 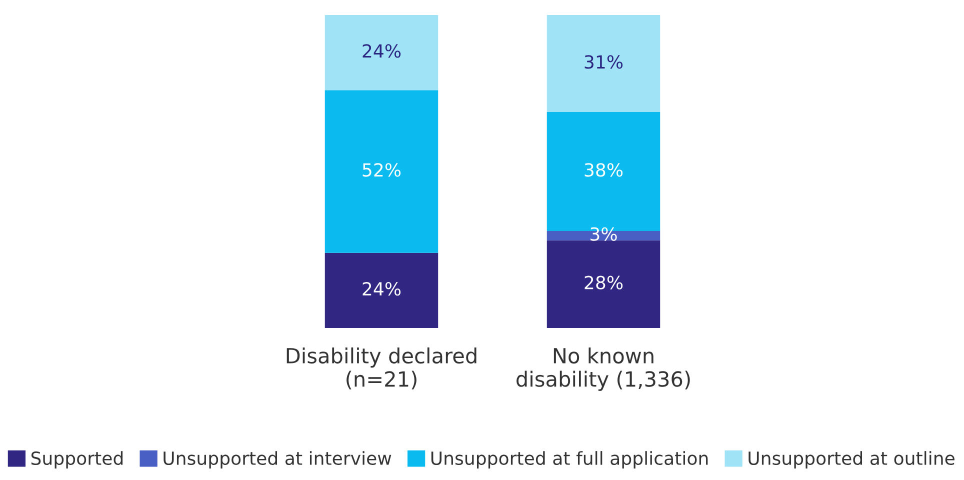 What do you see at coordinates (278, 460) in the screenshot?
I see `legend-label: Unsupported at interview` at bounding box center [278, 460].